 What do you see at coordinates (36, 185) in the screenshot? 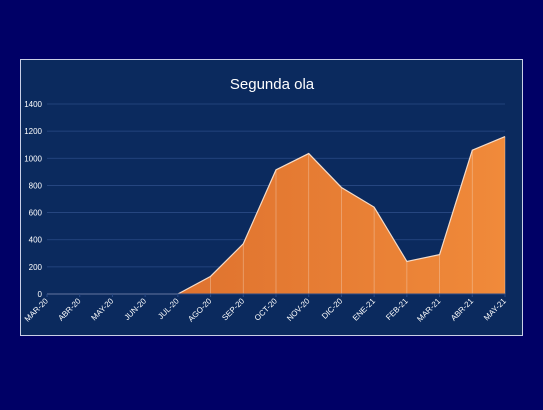
I see `y-tick-label: 800` at bounding box center [36, 185].